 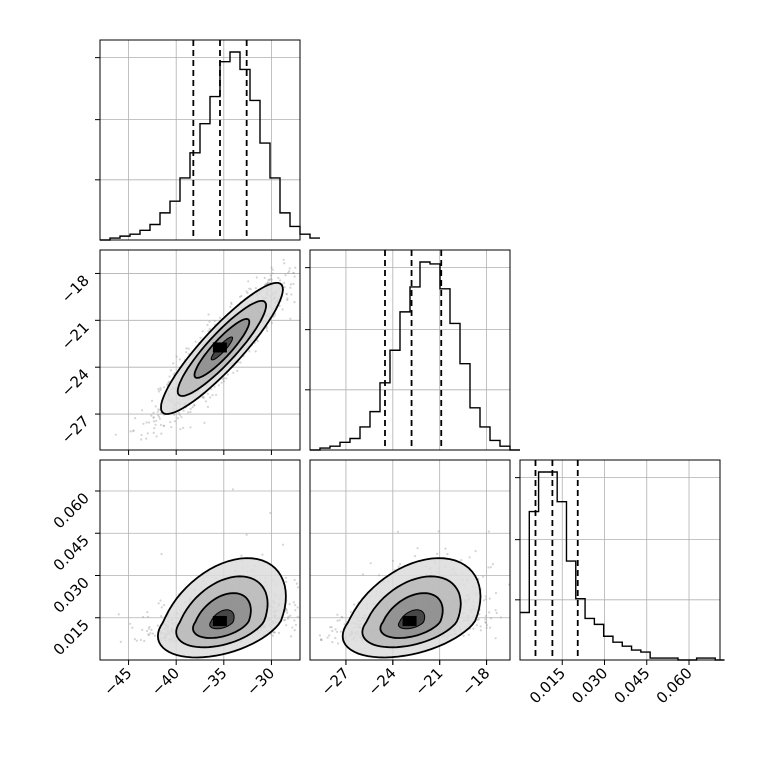 I want to click on x-tick-label: 0.030, so click(x=589, y=685).